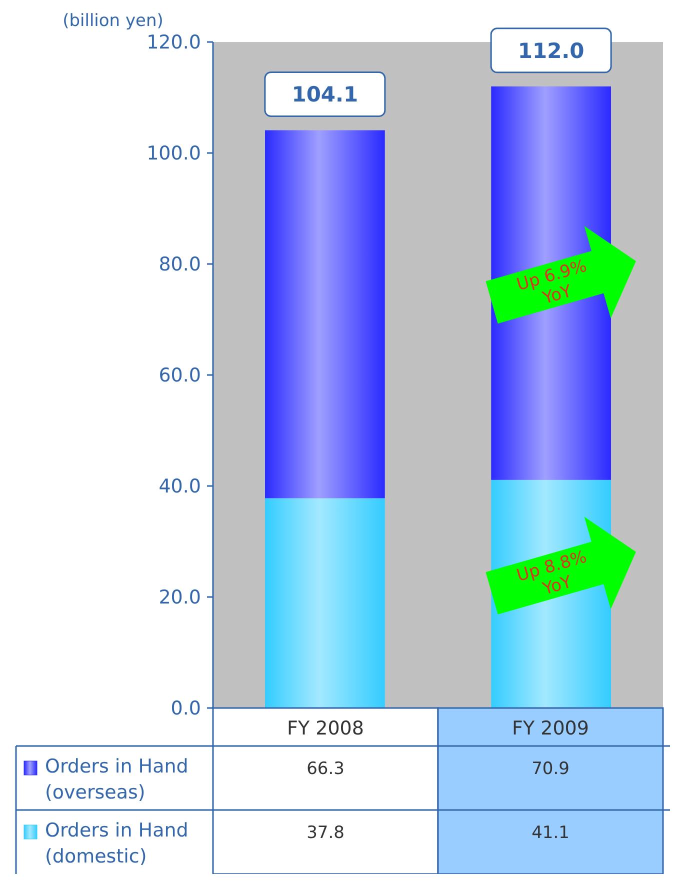 The width and height of the screenshot is (678, 887). I want to click on data-label: 41.1, so click(551, 832).